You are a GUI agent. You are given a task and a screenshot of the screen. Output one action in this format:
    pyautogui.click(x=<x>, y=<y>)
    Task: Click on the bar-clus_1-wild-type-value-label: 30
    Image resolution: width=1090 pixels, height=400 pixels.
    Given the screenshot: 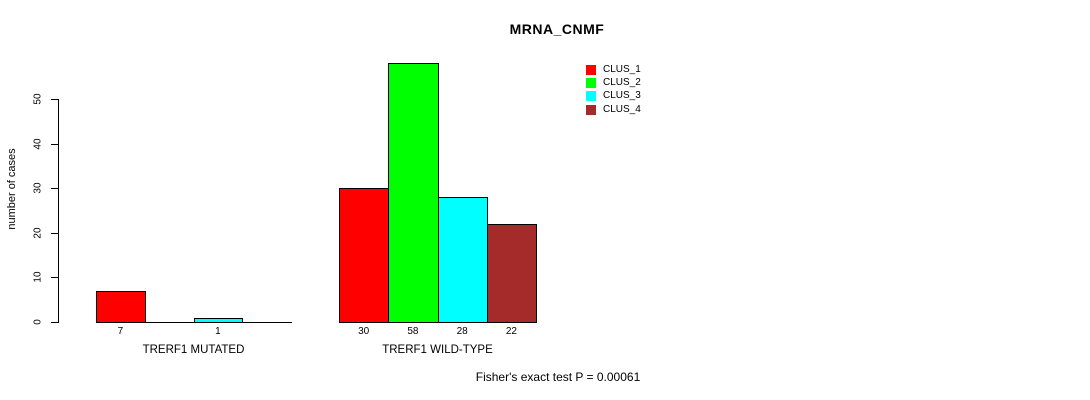 What is the action you would take?
    pyautogui.click(x=364, y=331)
    